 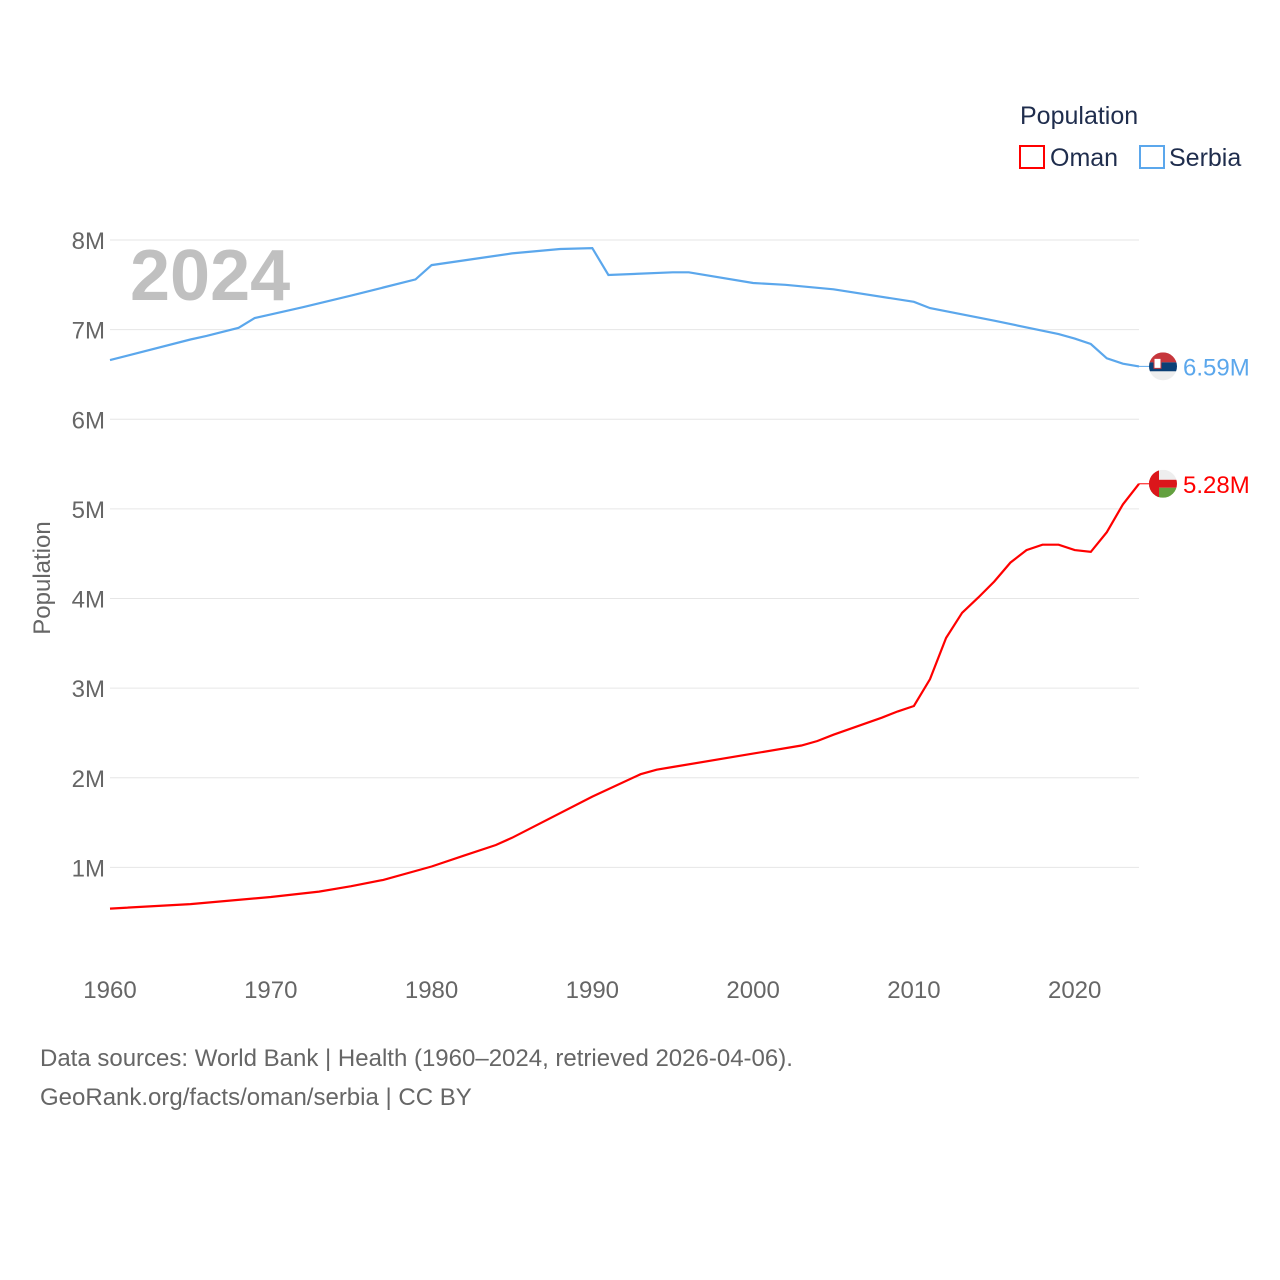 I want to click on legend-item-oman: Oman, so click(x=1068, y=158).